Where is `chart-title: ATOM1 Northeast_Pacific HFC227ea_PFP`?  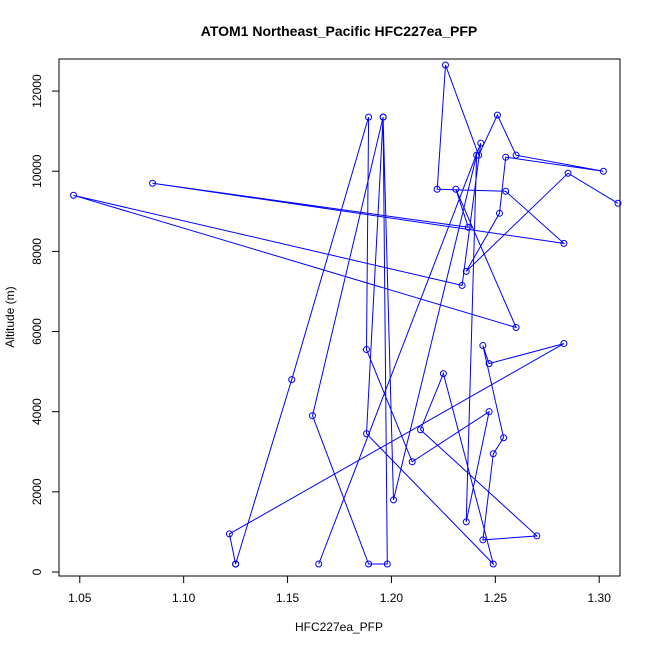 chart-title: ATOM1 Northeast_Pacific HFC227ea_PFP is located at coordinates (339, 31).